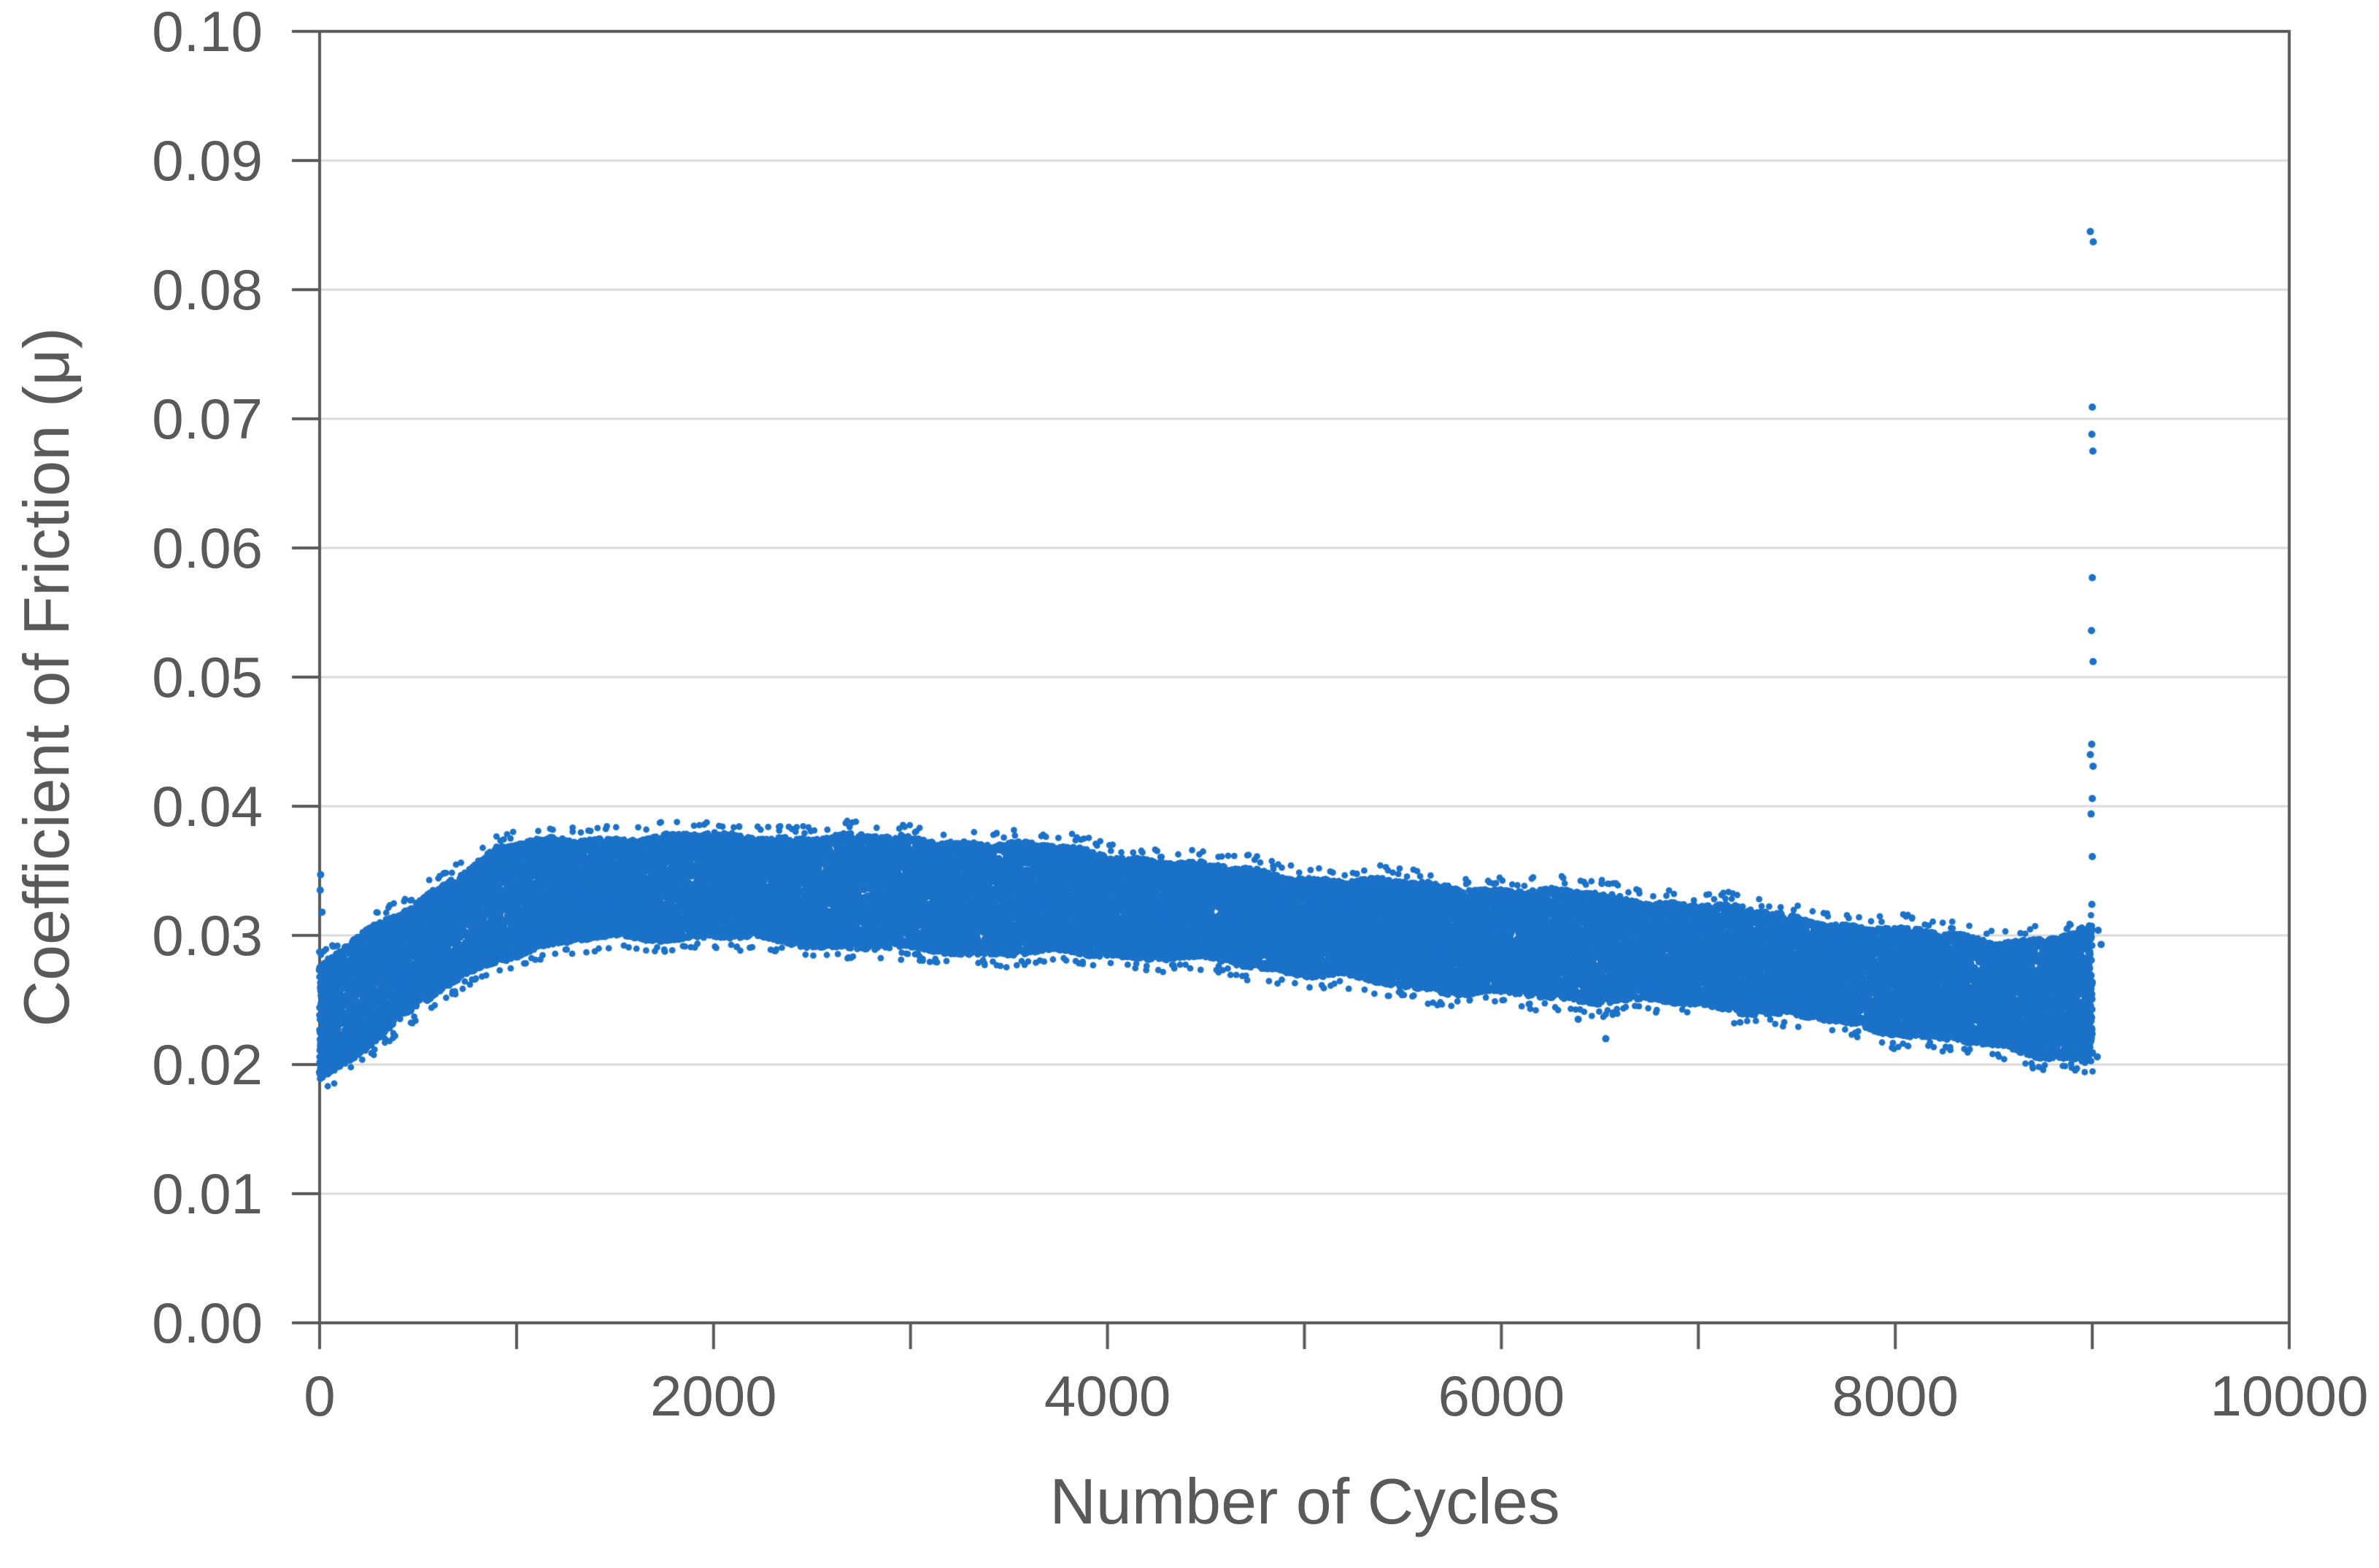 This screenshot has width=2379, height=1568. What do you see at coordinates (207, 677) in the screenshot?
I see `y-tick-label: 0.05` at bounding box center [207, 677].